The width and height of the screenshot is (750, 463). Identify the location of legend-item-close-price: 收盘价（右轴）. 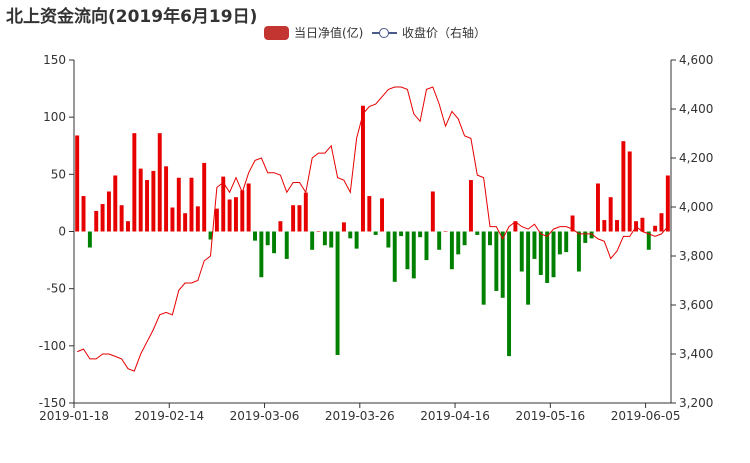
(429, 32).